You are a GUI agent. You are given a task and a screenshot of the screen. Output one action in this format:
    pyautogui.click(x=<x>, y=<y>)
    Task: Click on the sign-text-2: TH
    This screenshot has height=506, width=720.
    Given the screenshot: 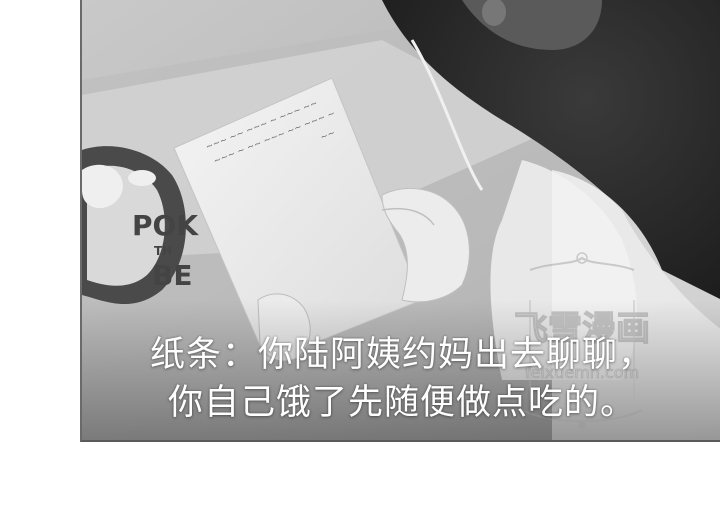 What is the action you would take?
    pyautogui.click(x=163, y=251)
    